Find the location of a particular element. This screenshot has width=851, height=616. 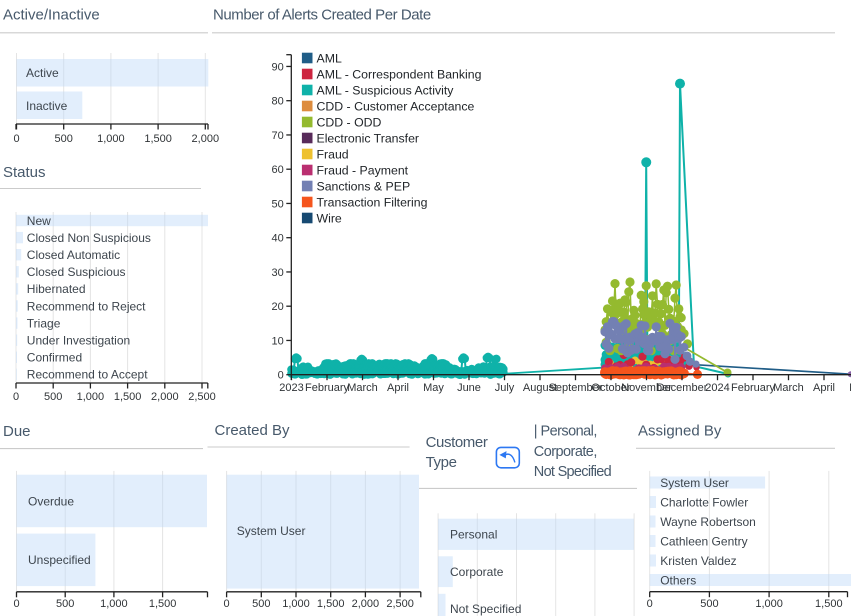

svg-text: 80 is located at coordinates (278, 102).